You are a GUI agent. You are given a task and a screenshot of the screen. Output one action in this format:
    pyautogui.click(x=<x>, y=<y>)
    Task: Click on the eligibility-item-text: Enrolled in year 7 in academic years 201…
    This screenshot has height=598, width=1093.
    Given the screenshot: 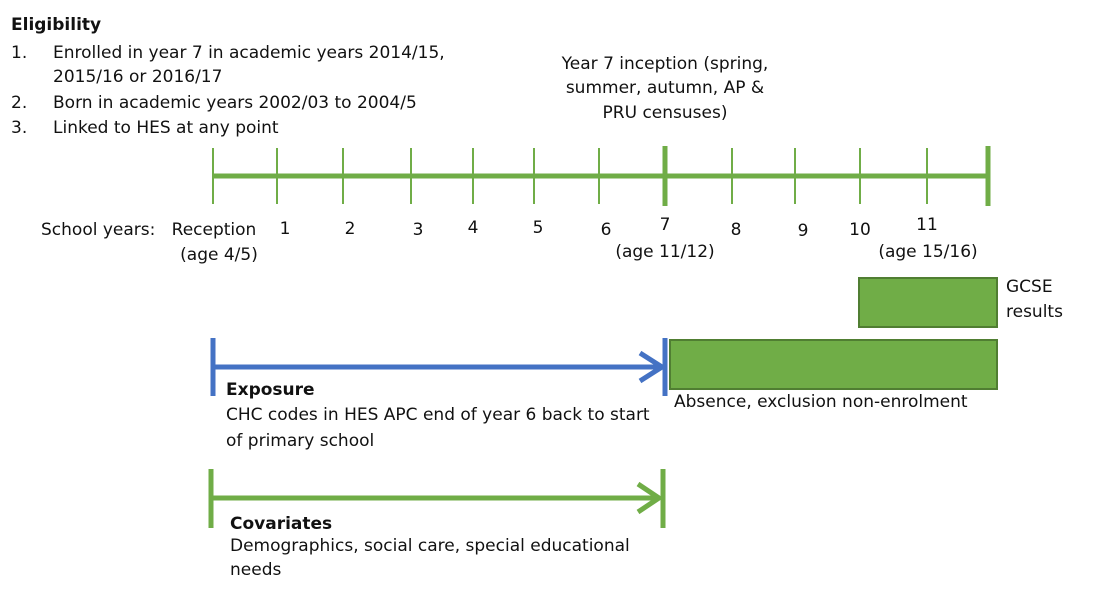 What is the action you would take?
    pyautogui.click(x=249, y=53)
    